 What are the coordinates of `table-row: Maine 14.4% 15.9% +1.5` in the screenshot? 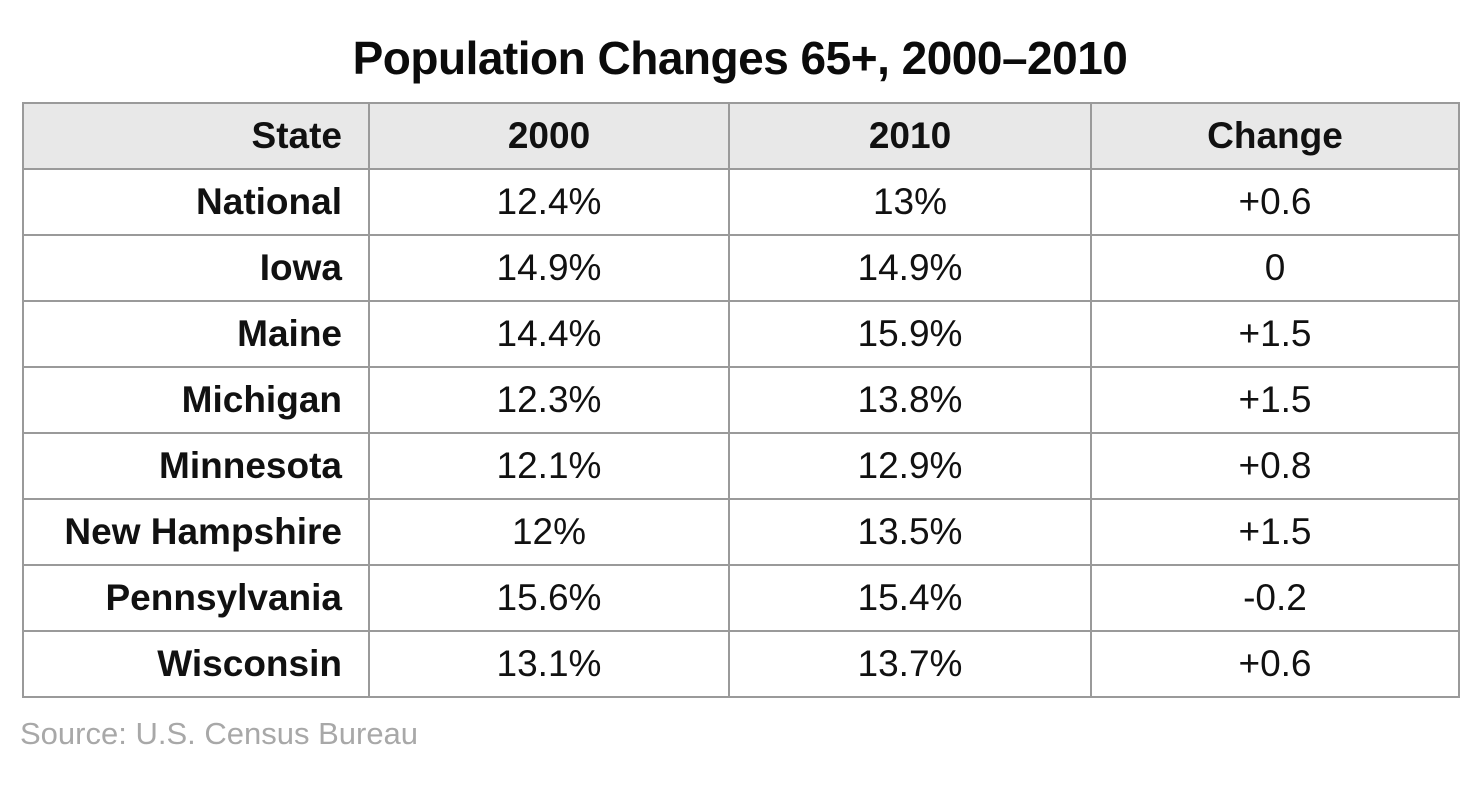 It's located at (741, 334).